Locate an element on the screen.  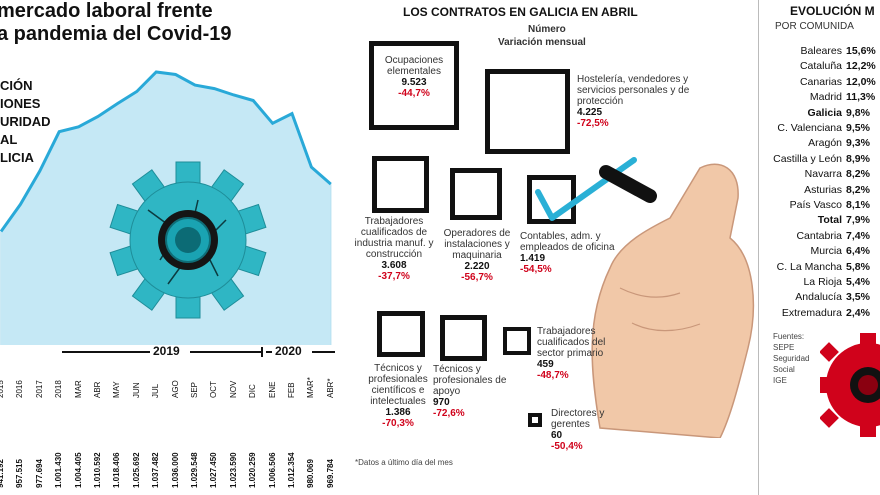
title-line-1: mercado laboral frente is located at coordinates (106, 11).